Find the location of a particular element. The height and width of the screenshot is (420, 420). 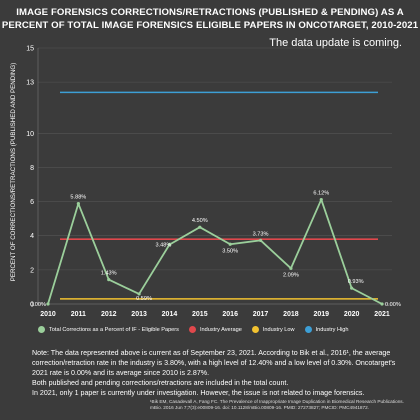

data-label-2016: 3.50% is located at coordinates (230, 251).